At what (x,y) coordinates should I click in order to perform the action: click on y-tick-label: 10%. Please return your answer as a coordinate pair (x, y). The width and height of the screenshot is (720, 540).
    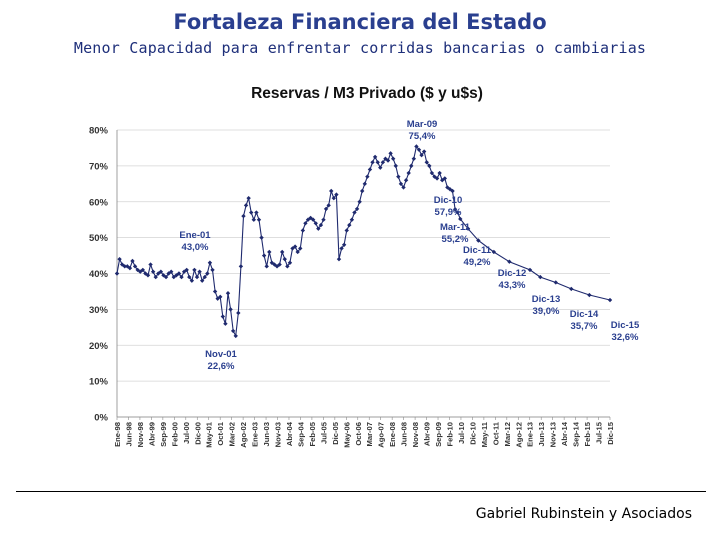
    Looking at the image, I should click on (99, 382).